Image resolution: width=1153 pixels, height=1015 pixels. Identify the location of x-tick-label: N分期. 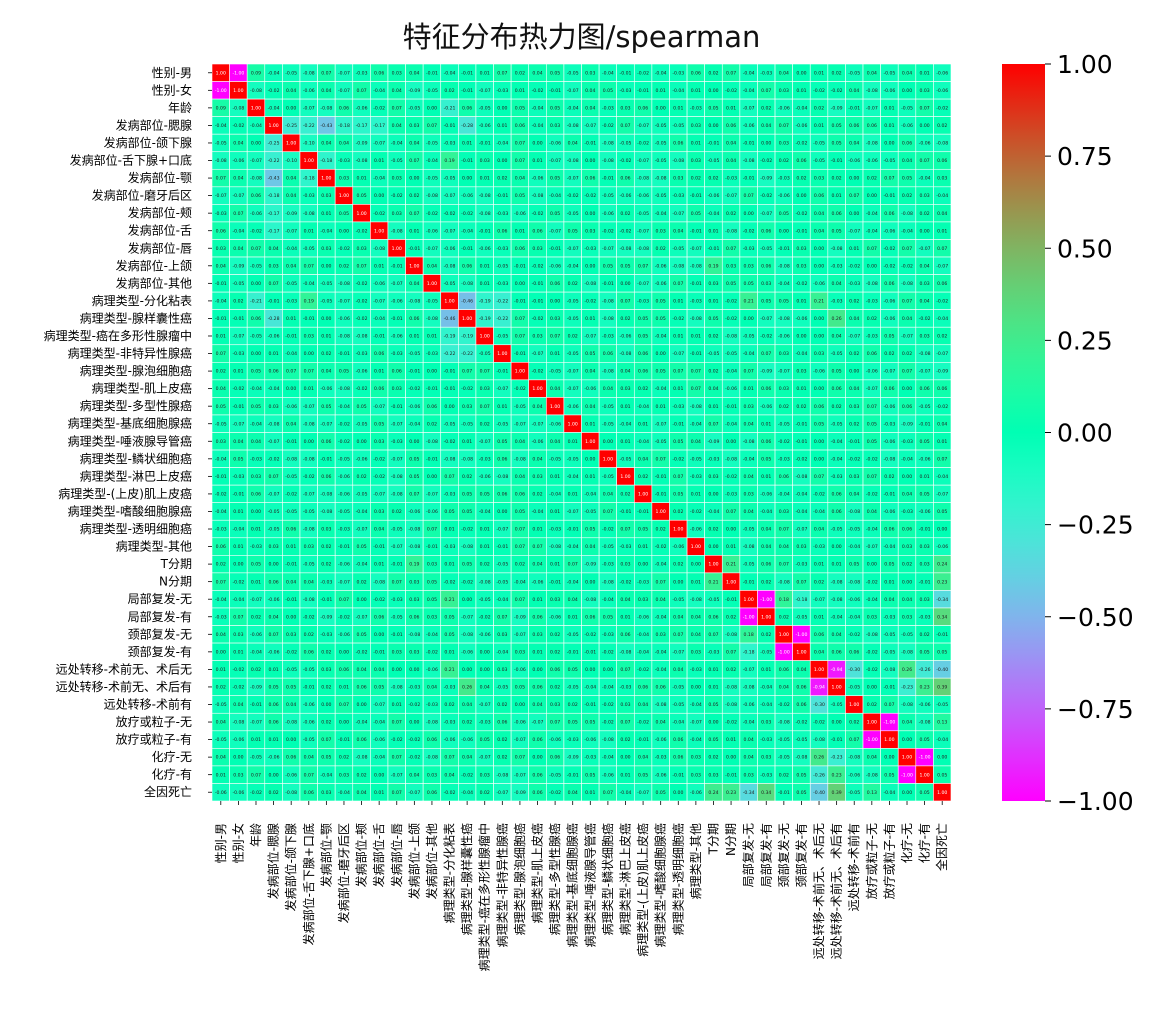
(731, 839).